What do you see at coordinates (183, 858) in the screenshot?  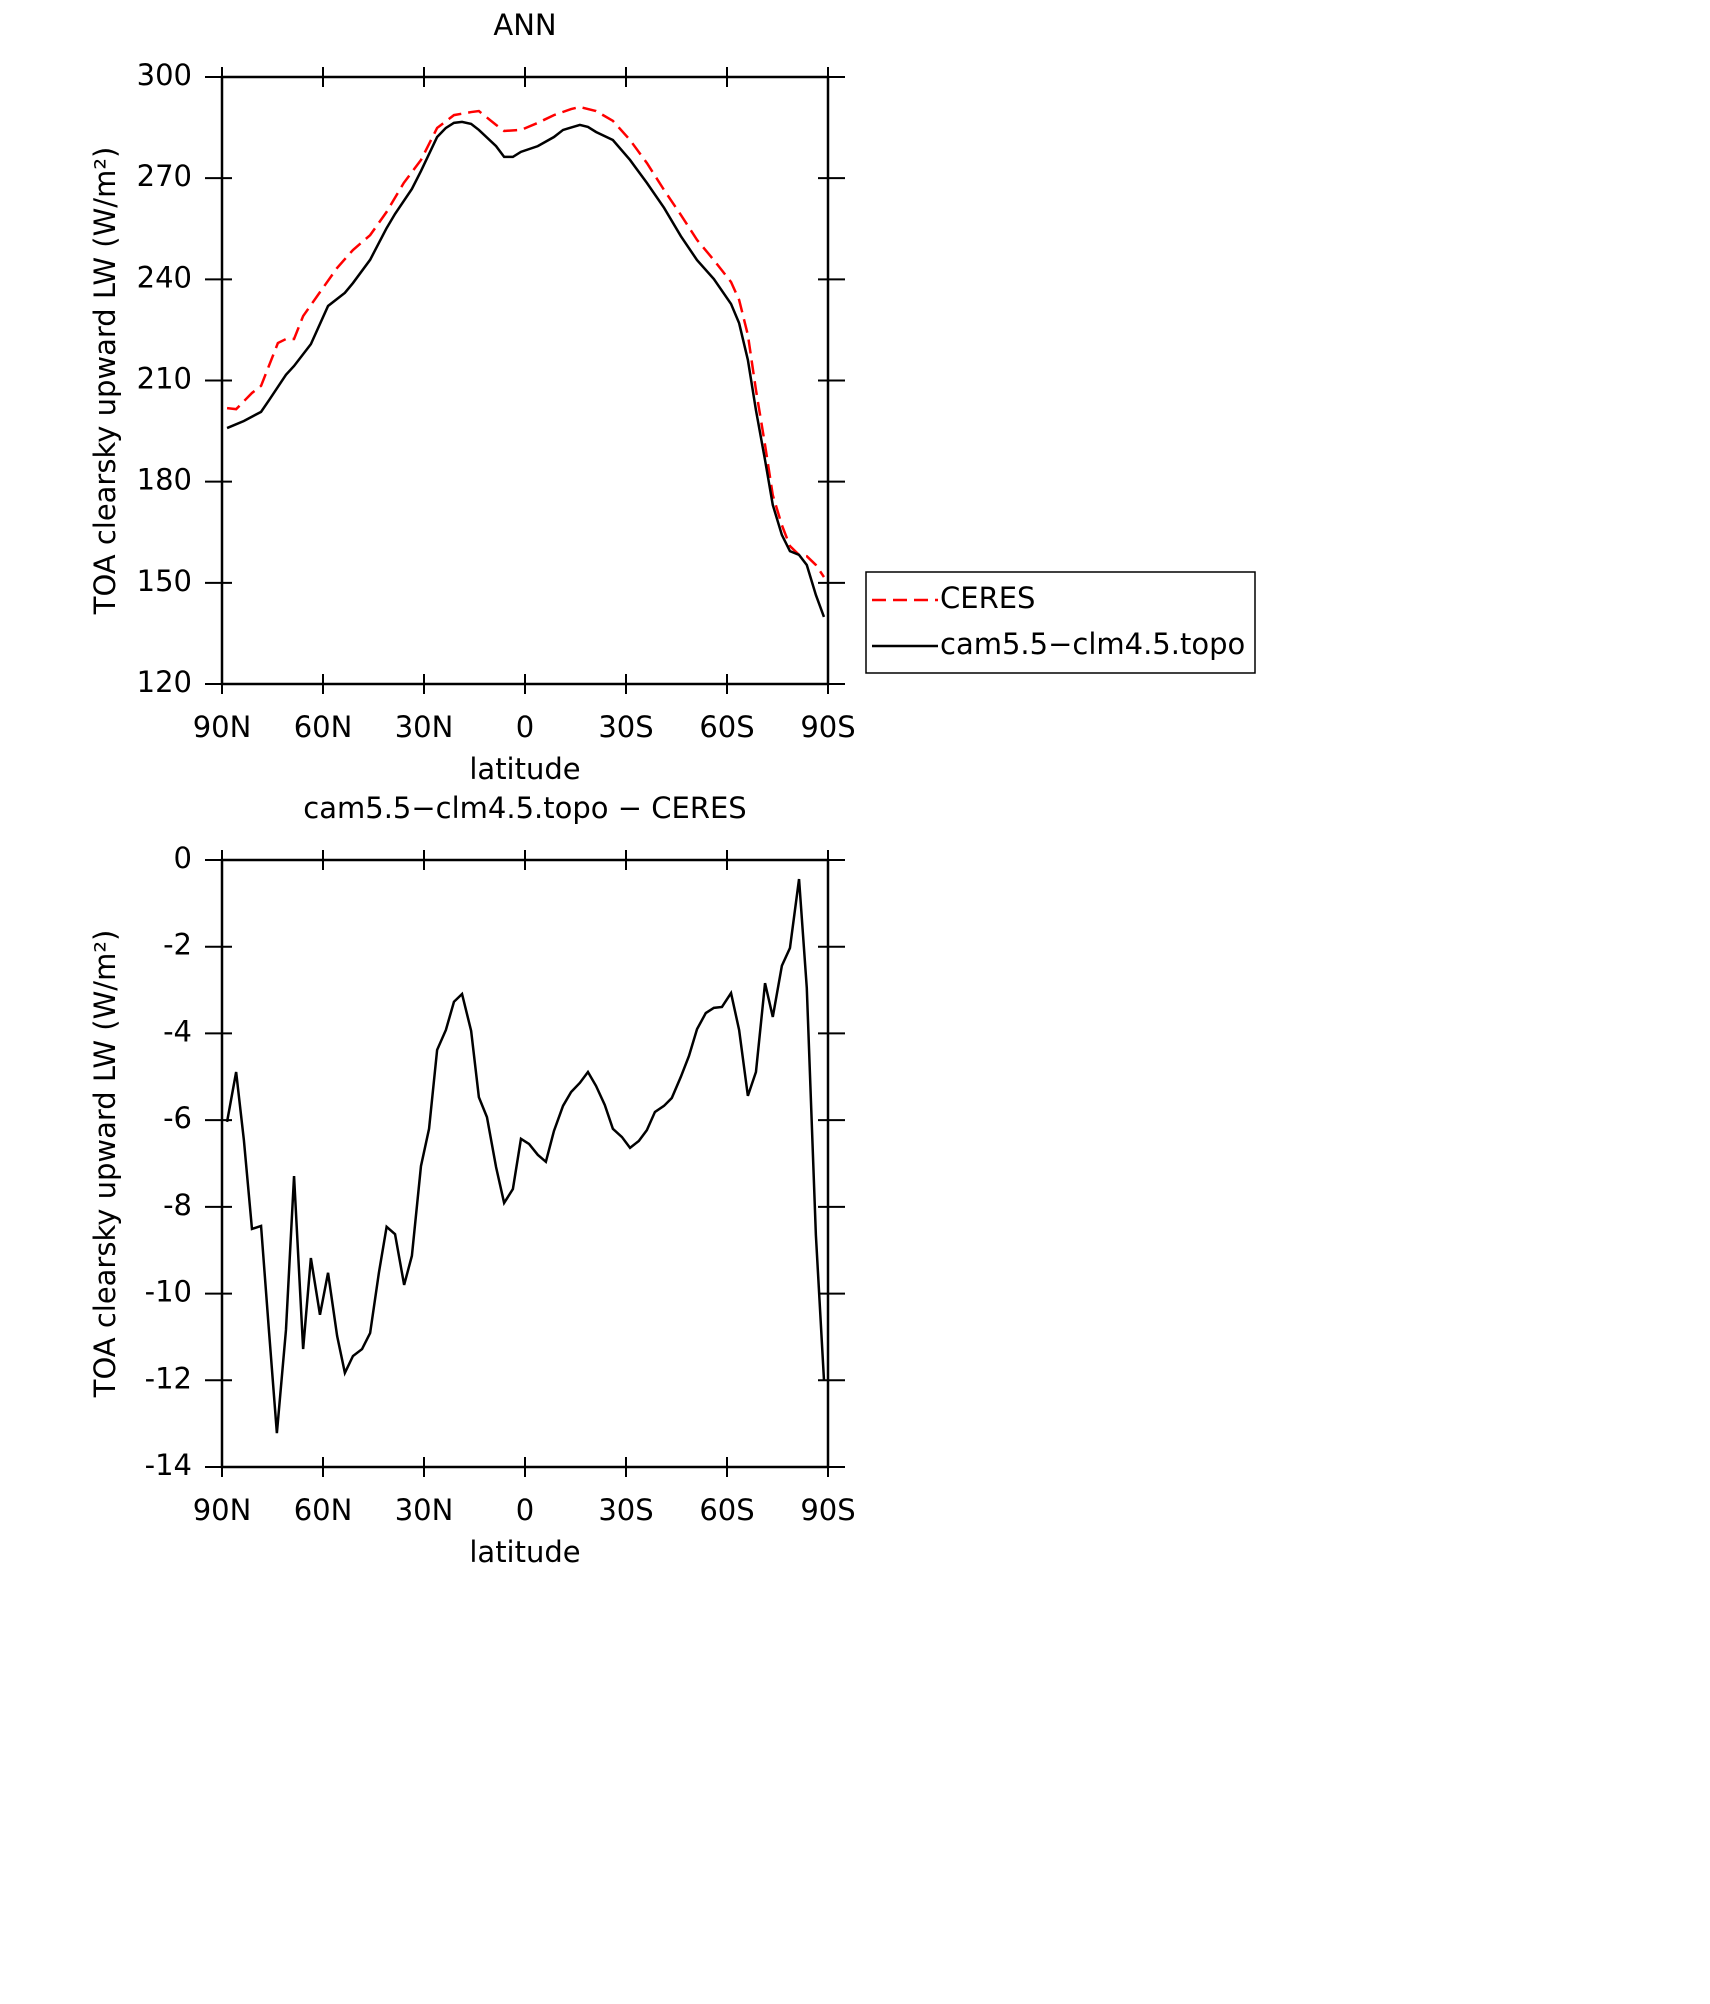 I see `y-tick-label: 0` at bounding box center [183, 858].